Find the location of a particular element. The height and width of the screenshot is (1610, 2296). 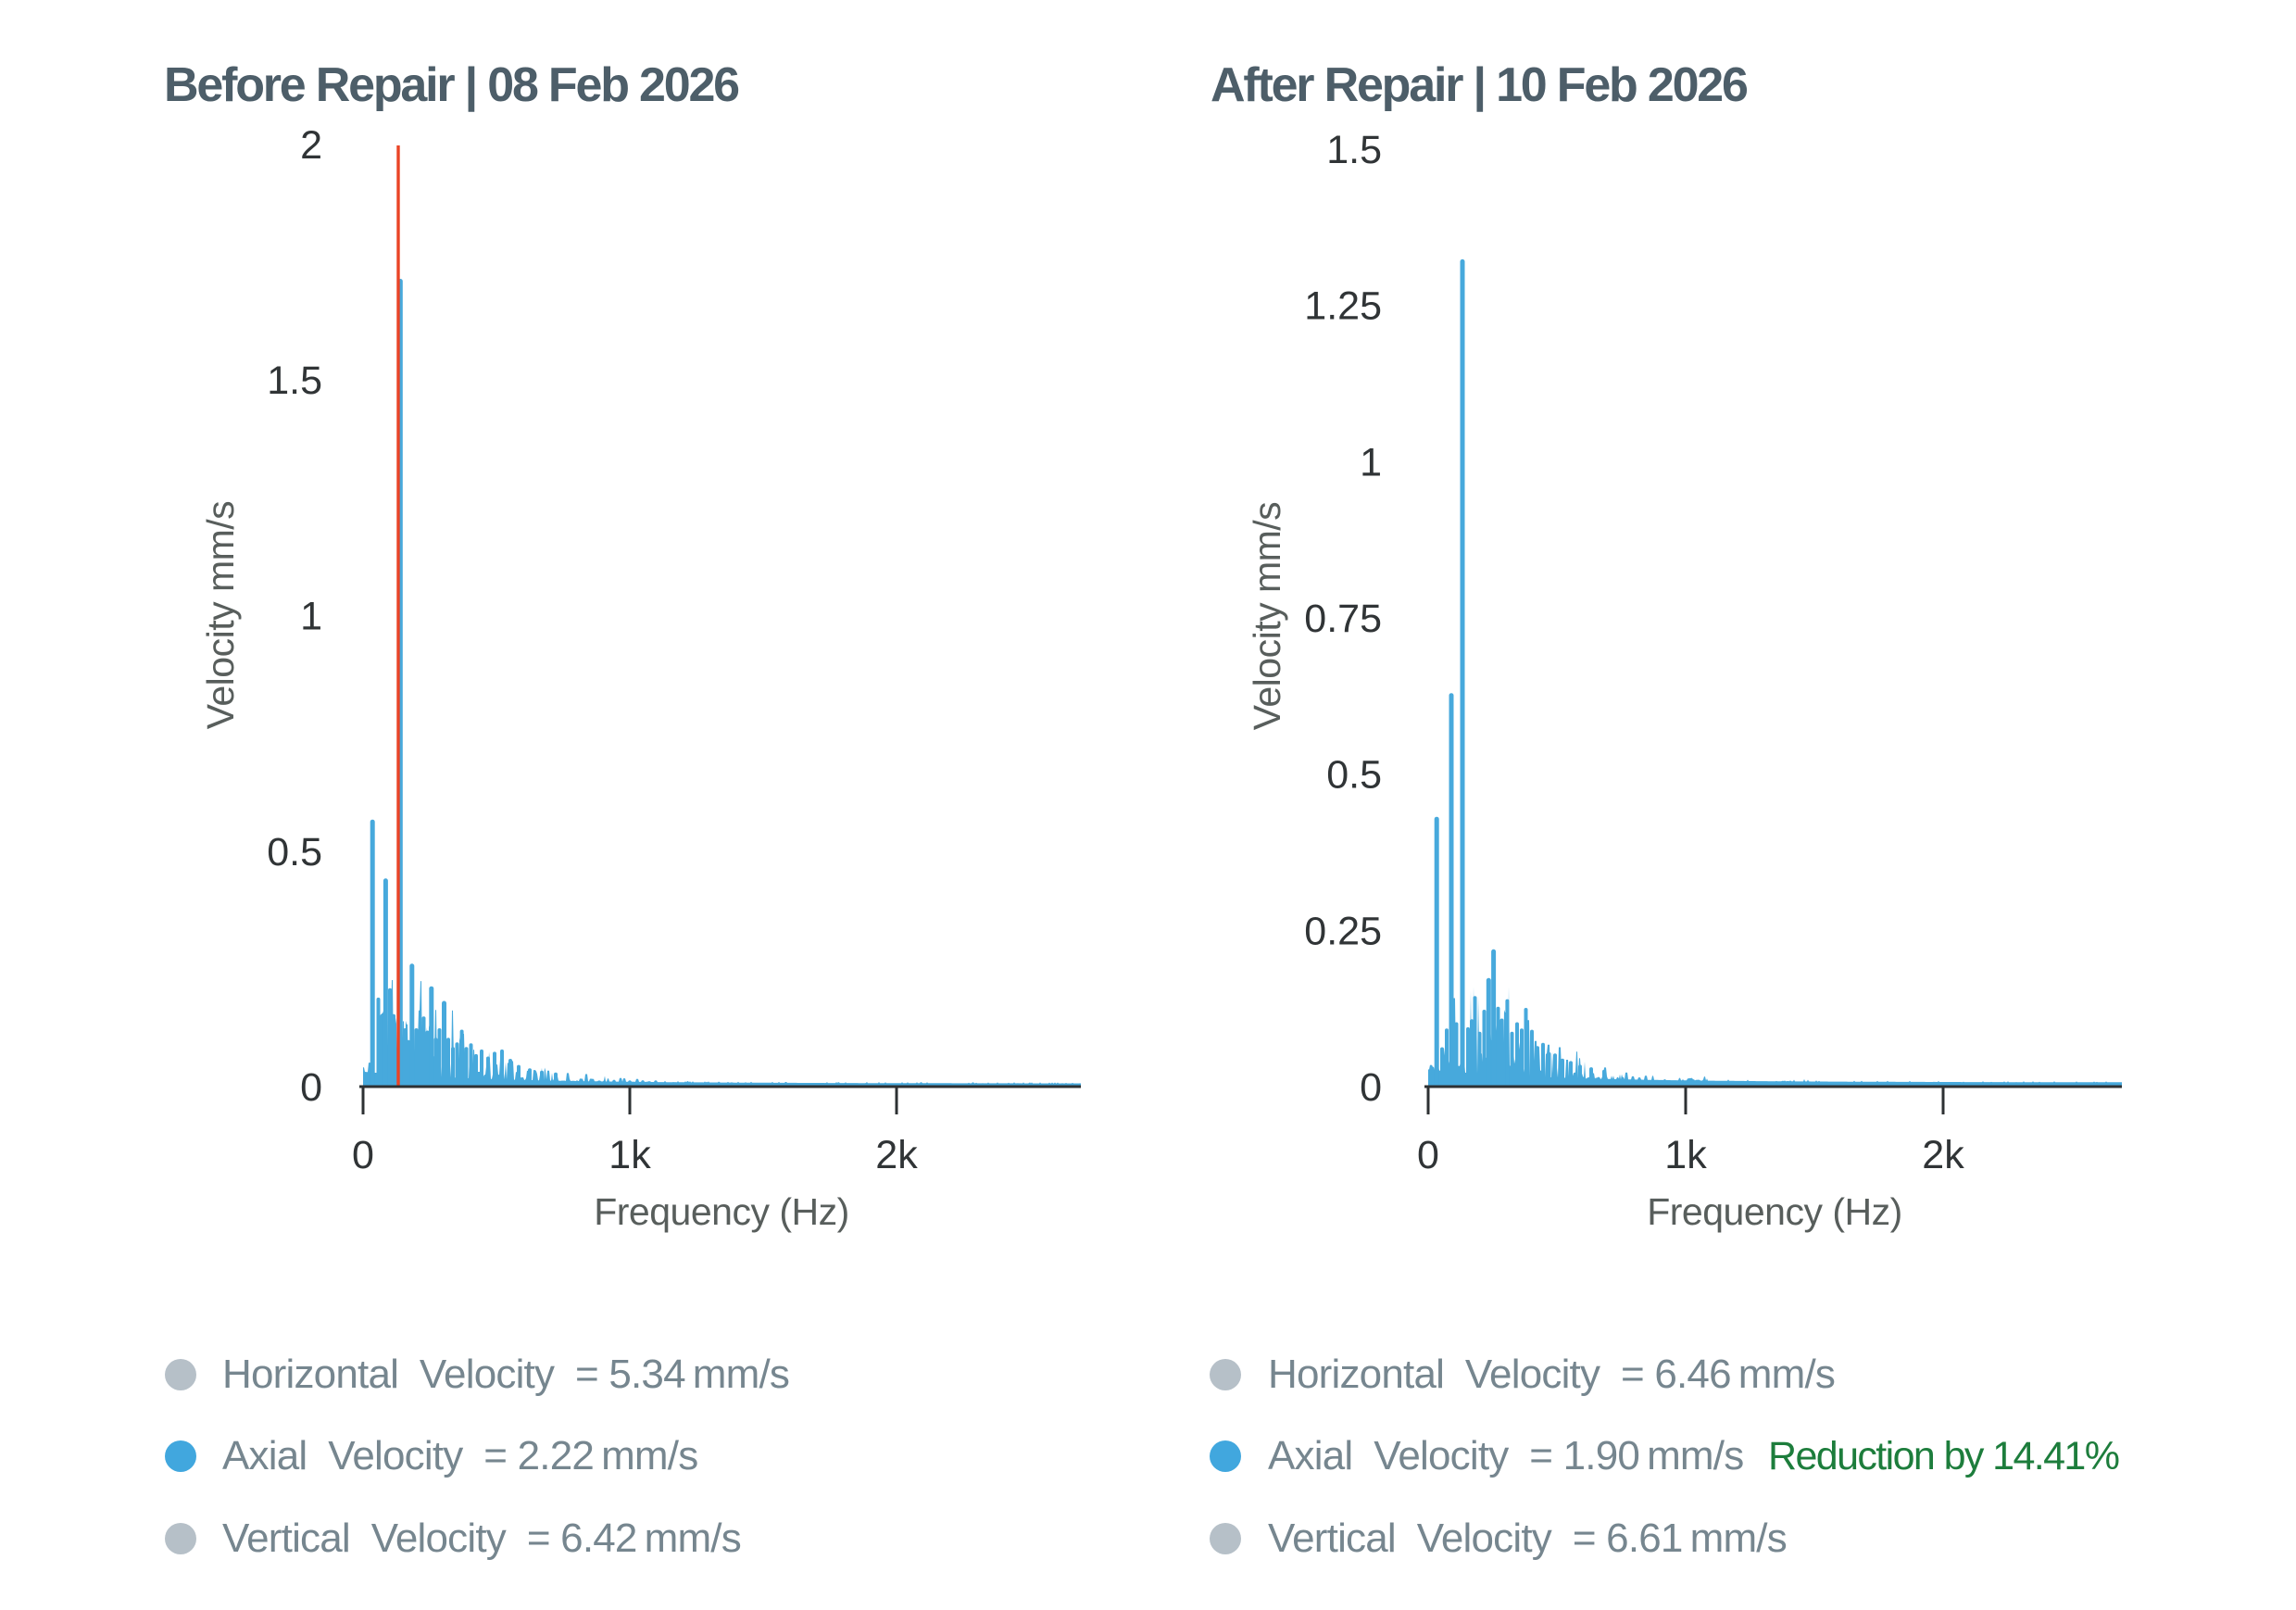

svg-text: 0.25 is located at coordinates (1343, 931).